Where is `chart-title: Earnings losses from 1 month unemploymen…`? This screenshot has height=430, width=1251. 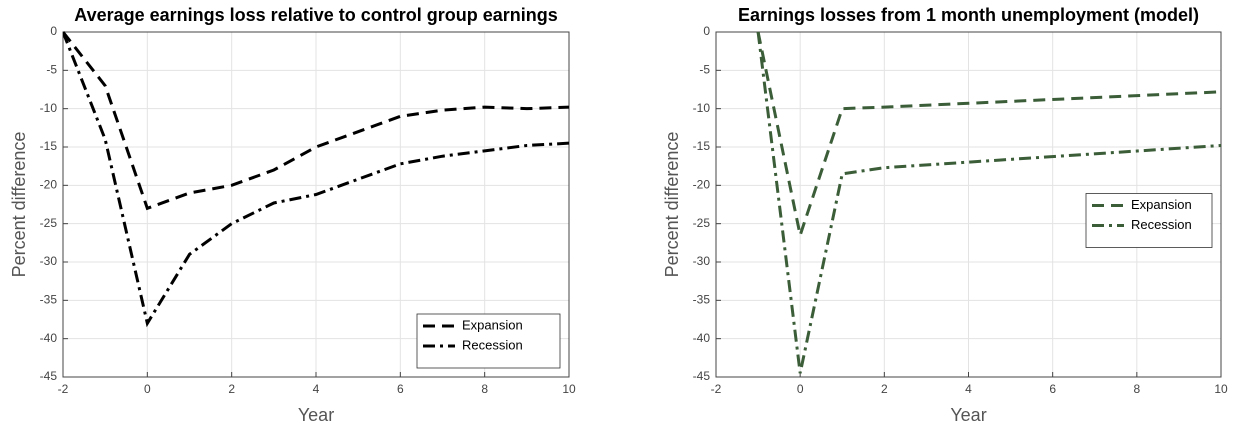 chart-title: Earnings losses from 1 month unemploymen… is located at coordinates (968, 15).